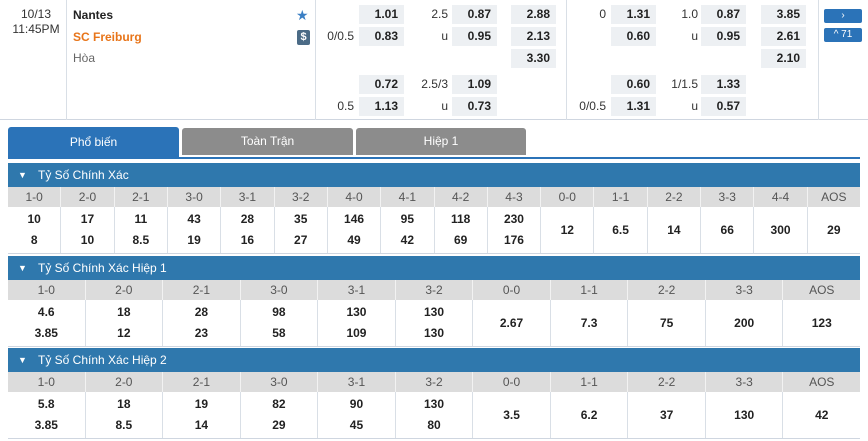 The height and width of the screenshot is (441, 868). I want to click on score-odds-cell: 28 23, so click(202, 323).